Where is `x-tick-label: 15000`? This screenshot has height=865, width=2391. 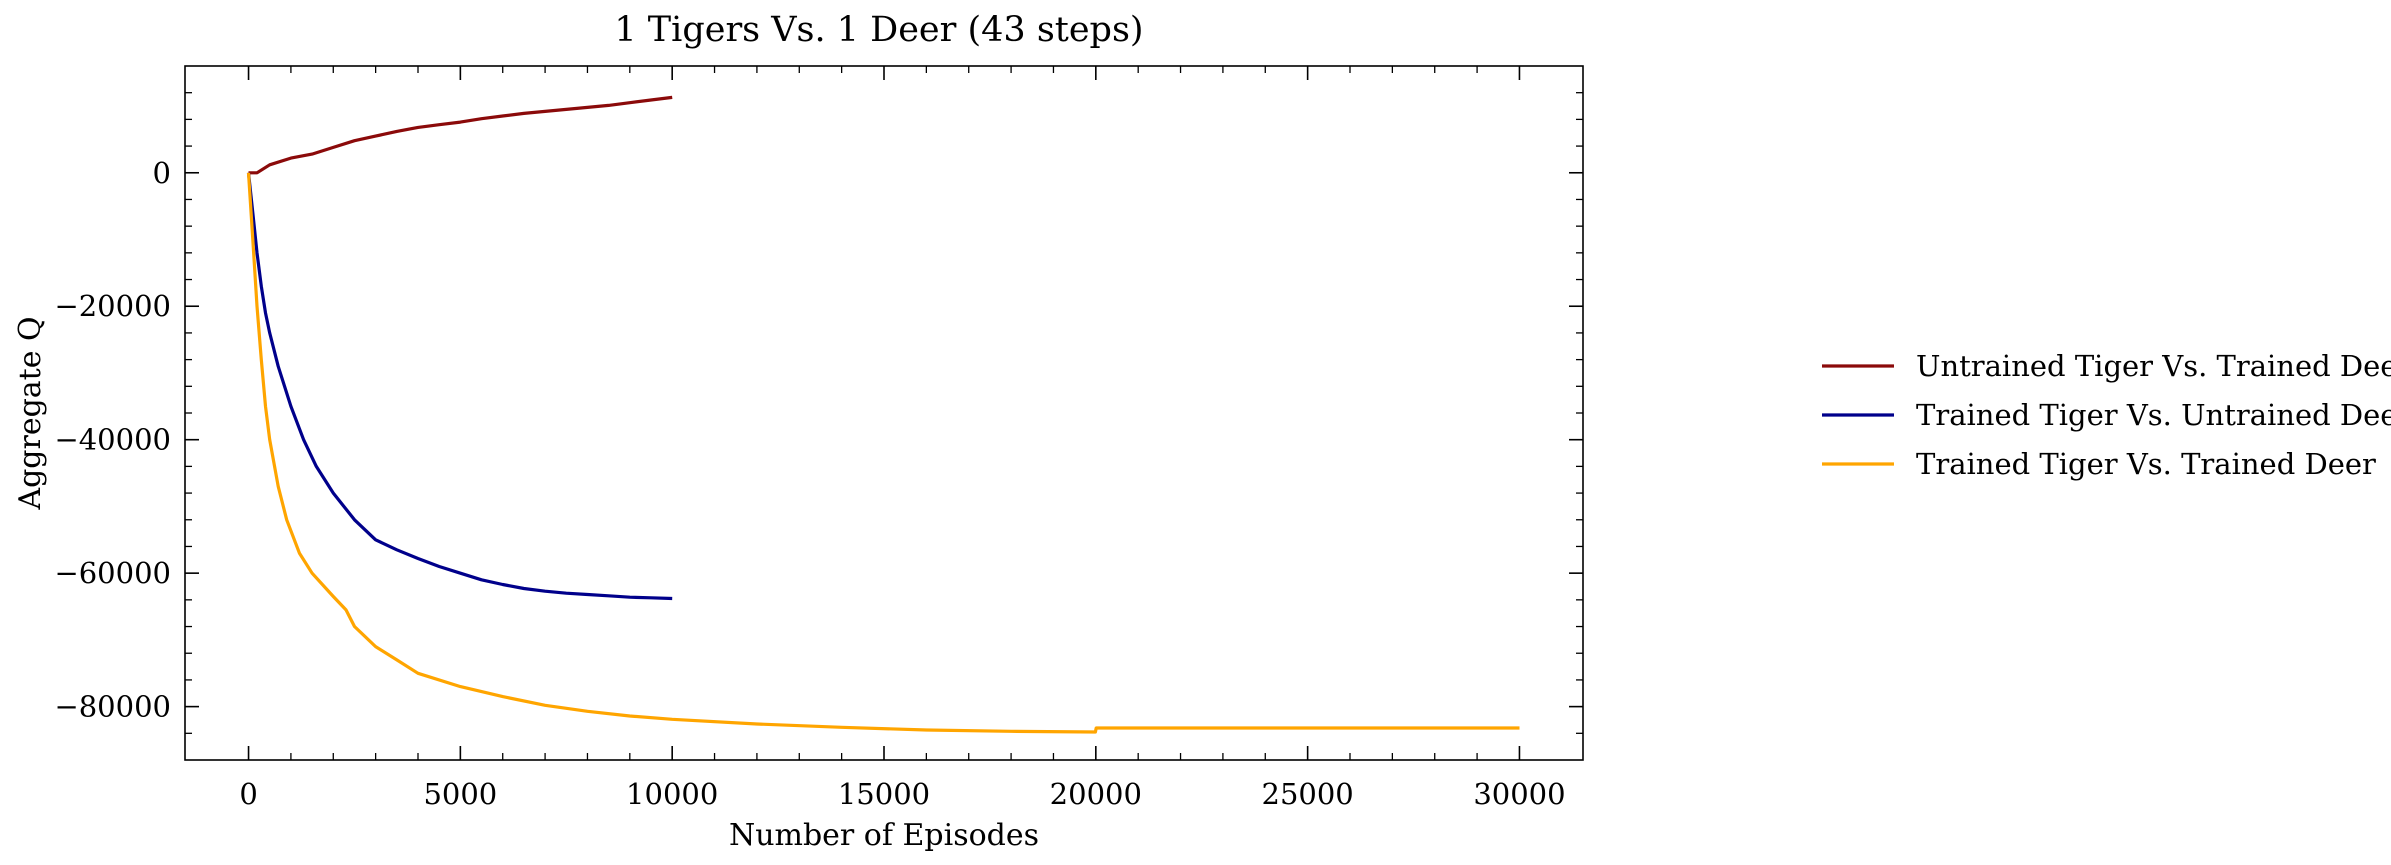
x-tick-label: 15000 is located at coordinates (884, 794).